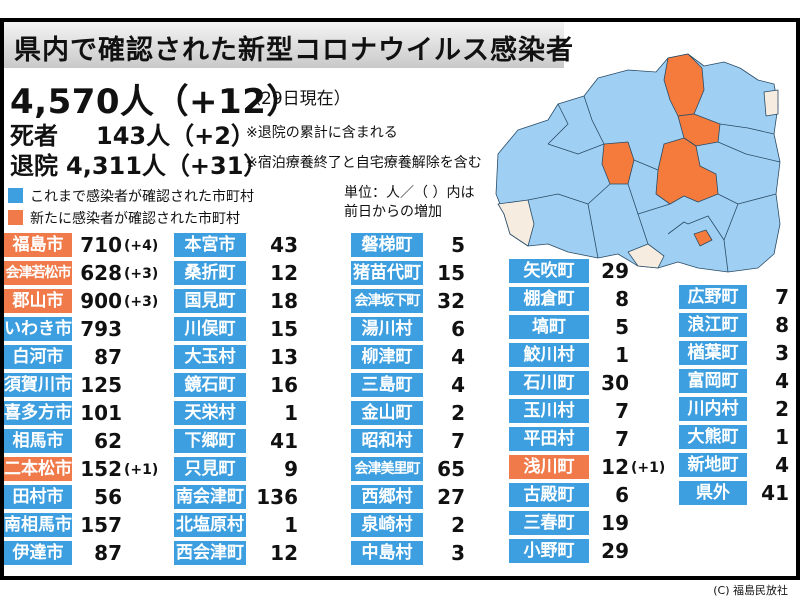 The width and height of the screenshot is (800, 600). Describe the element at coordinates (432, 412) in the screenshot. I see `table-row: 金山町 2` at that location.